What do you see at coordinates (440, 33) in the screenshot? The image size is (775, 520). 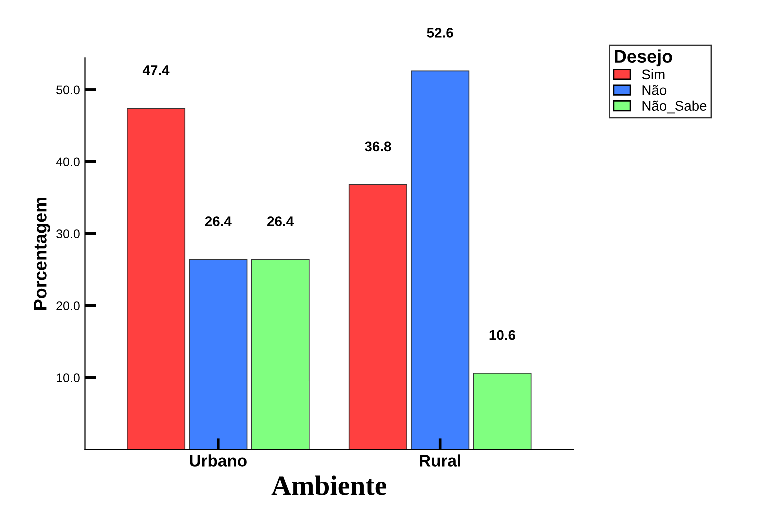 I see `data-label: 52.6` at bounding box center [440, 33].